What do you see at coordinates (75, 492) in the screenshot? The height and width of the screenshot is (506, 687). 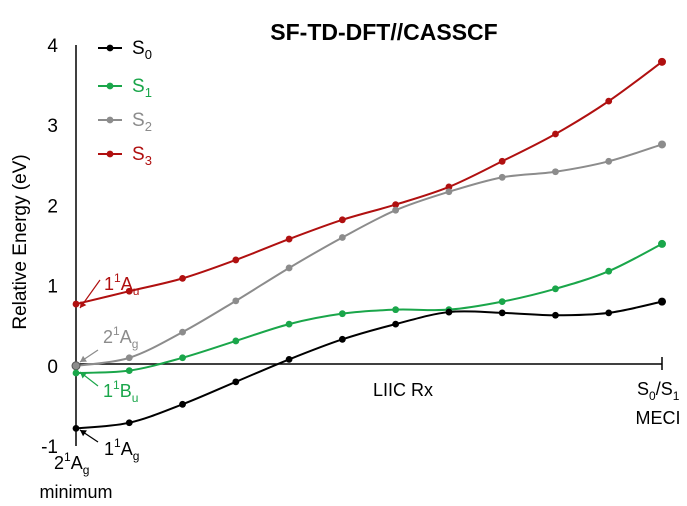 I see `x-start-label-line2: minimum` at bounding box center [75, 492].